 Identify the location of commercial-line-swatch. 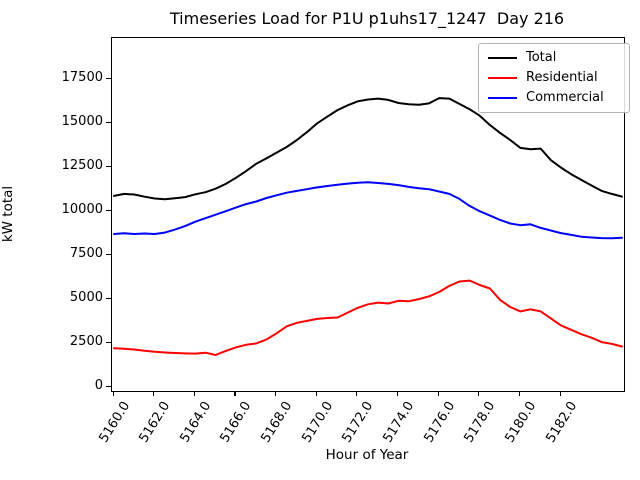
(502, 98).